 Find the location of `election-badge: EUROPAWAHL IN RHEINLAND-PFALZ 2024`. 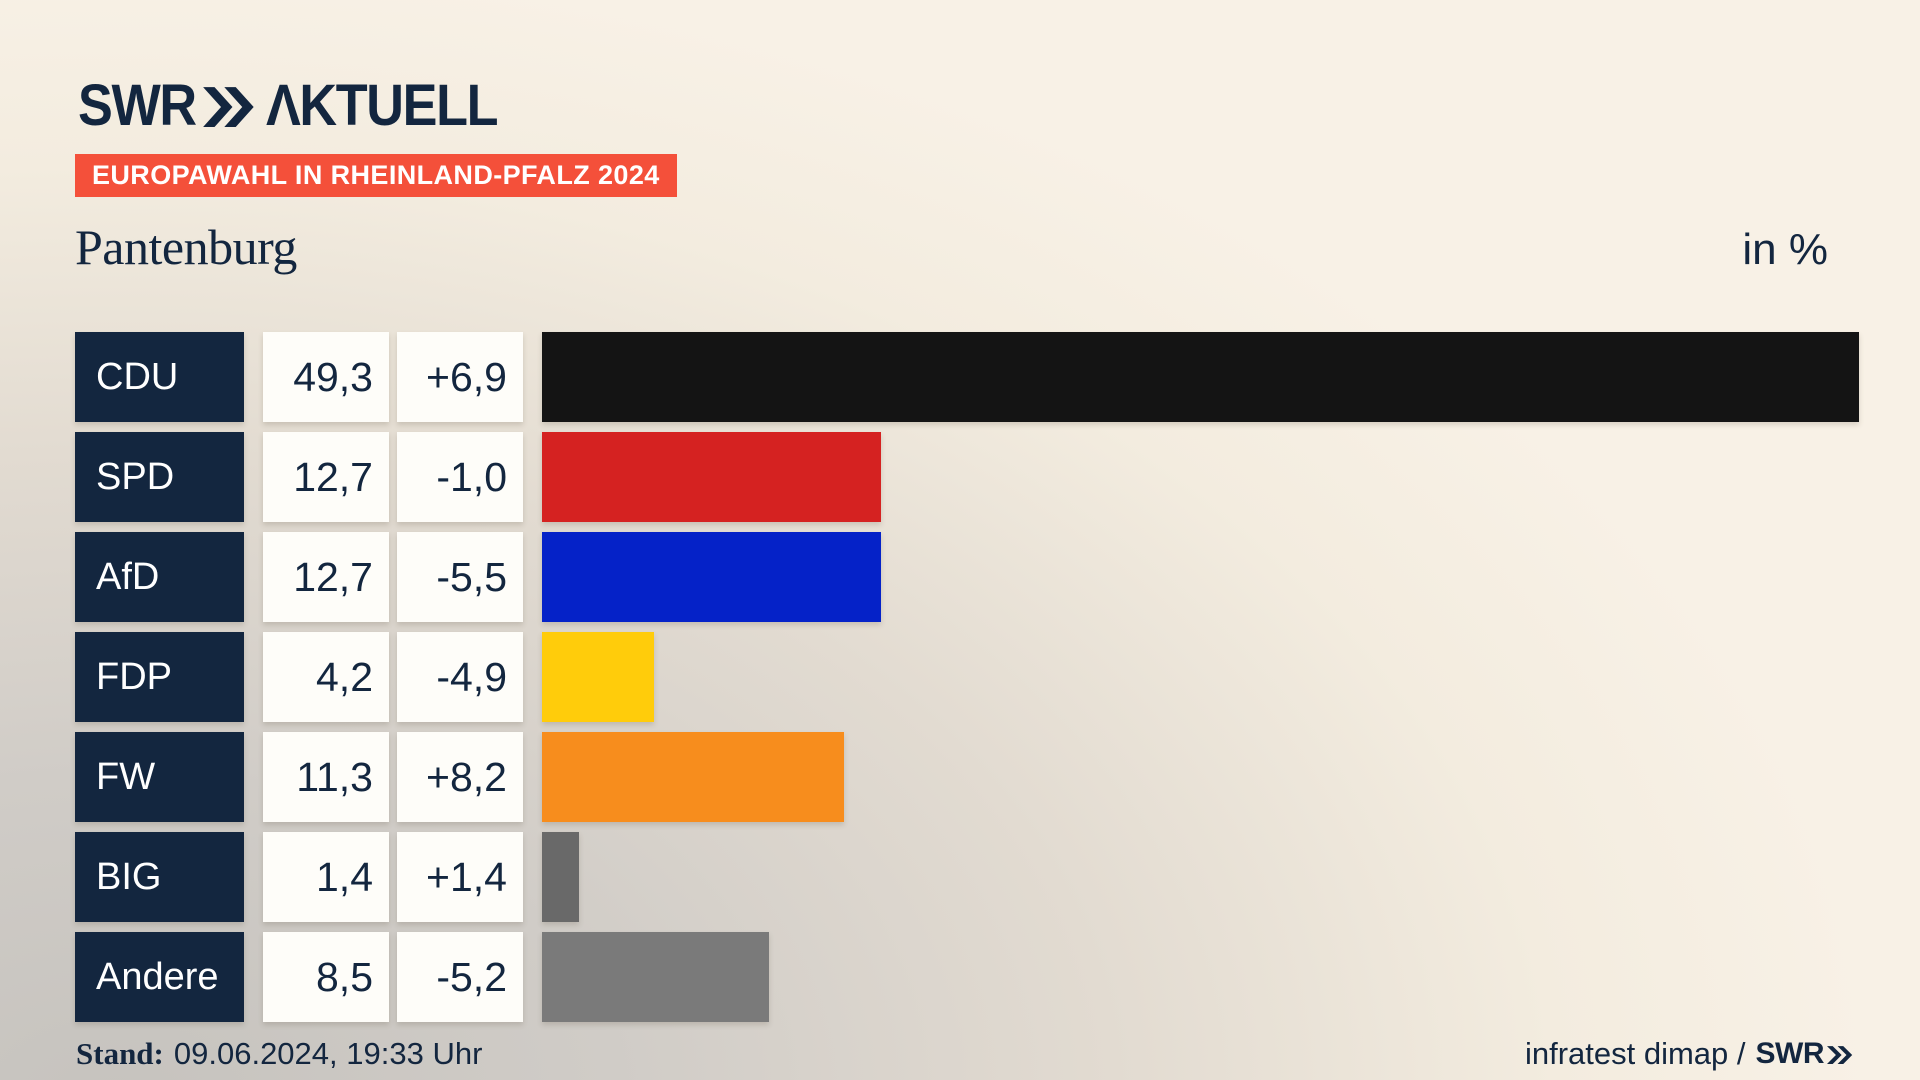

election-badge: EUROPAWAHL IN RHEINLAND-PFALZ 2024 is located at coordinates (376, 175).